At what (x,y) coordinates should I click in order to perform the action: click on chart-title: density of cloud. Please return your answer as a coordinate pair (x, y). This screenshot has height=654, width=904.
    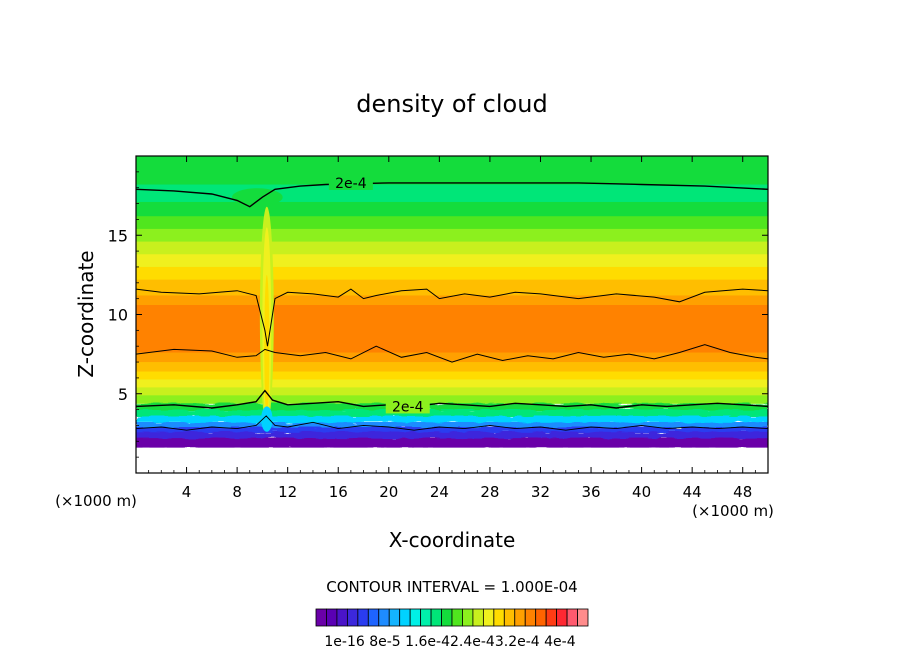
    Looking at the image, I should click on (451, 104).